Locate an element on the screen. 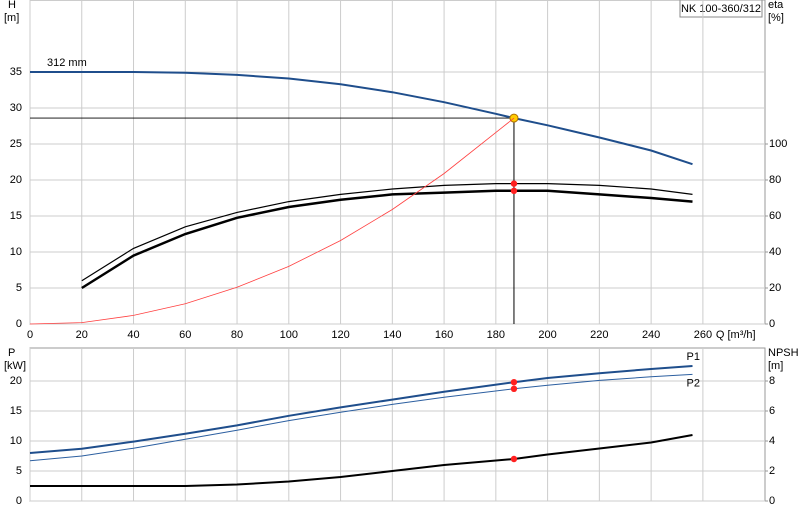 The width and height of the screenshot is (800, 520). x-tick-label: 140 is located at coordinates (392, 335).